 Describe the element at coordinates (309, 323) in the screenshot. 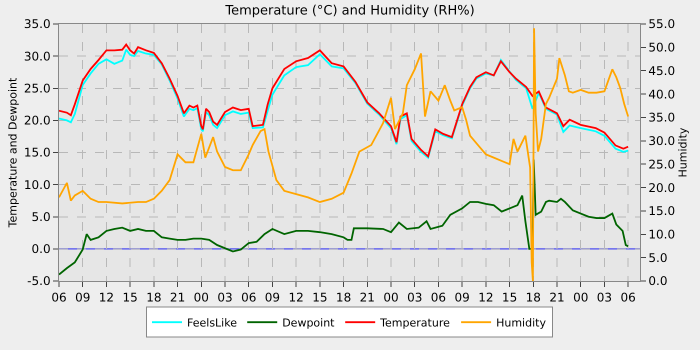

I see `legend-label: Dewpoint` at that location.